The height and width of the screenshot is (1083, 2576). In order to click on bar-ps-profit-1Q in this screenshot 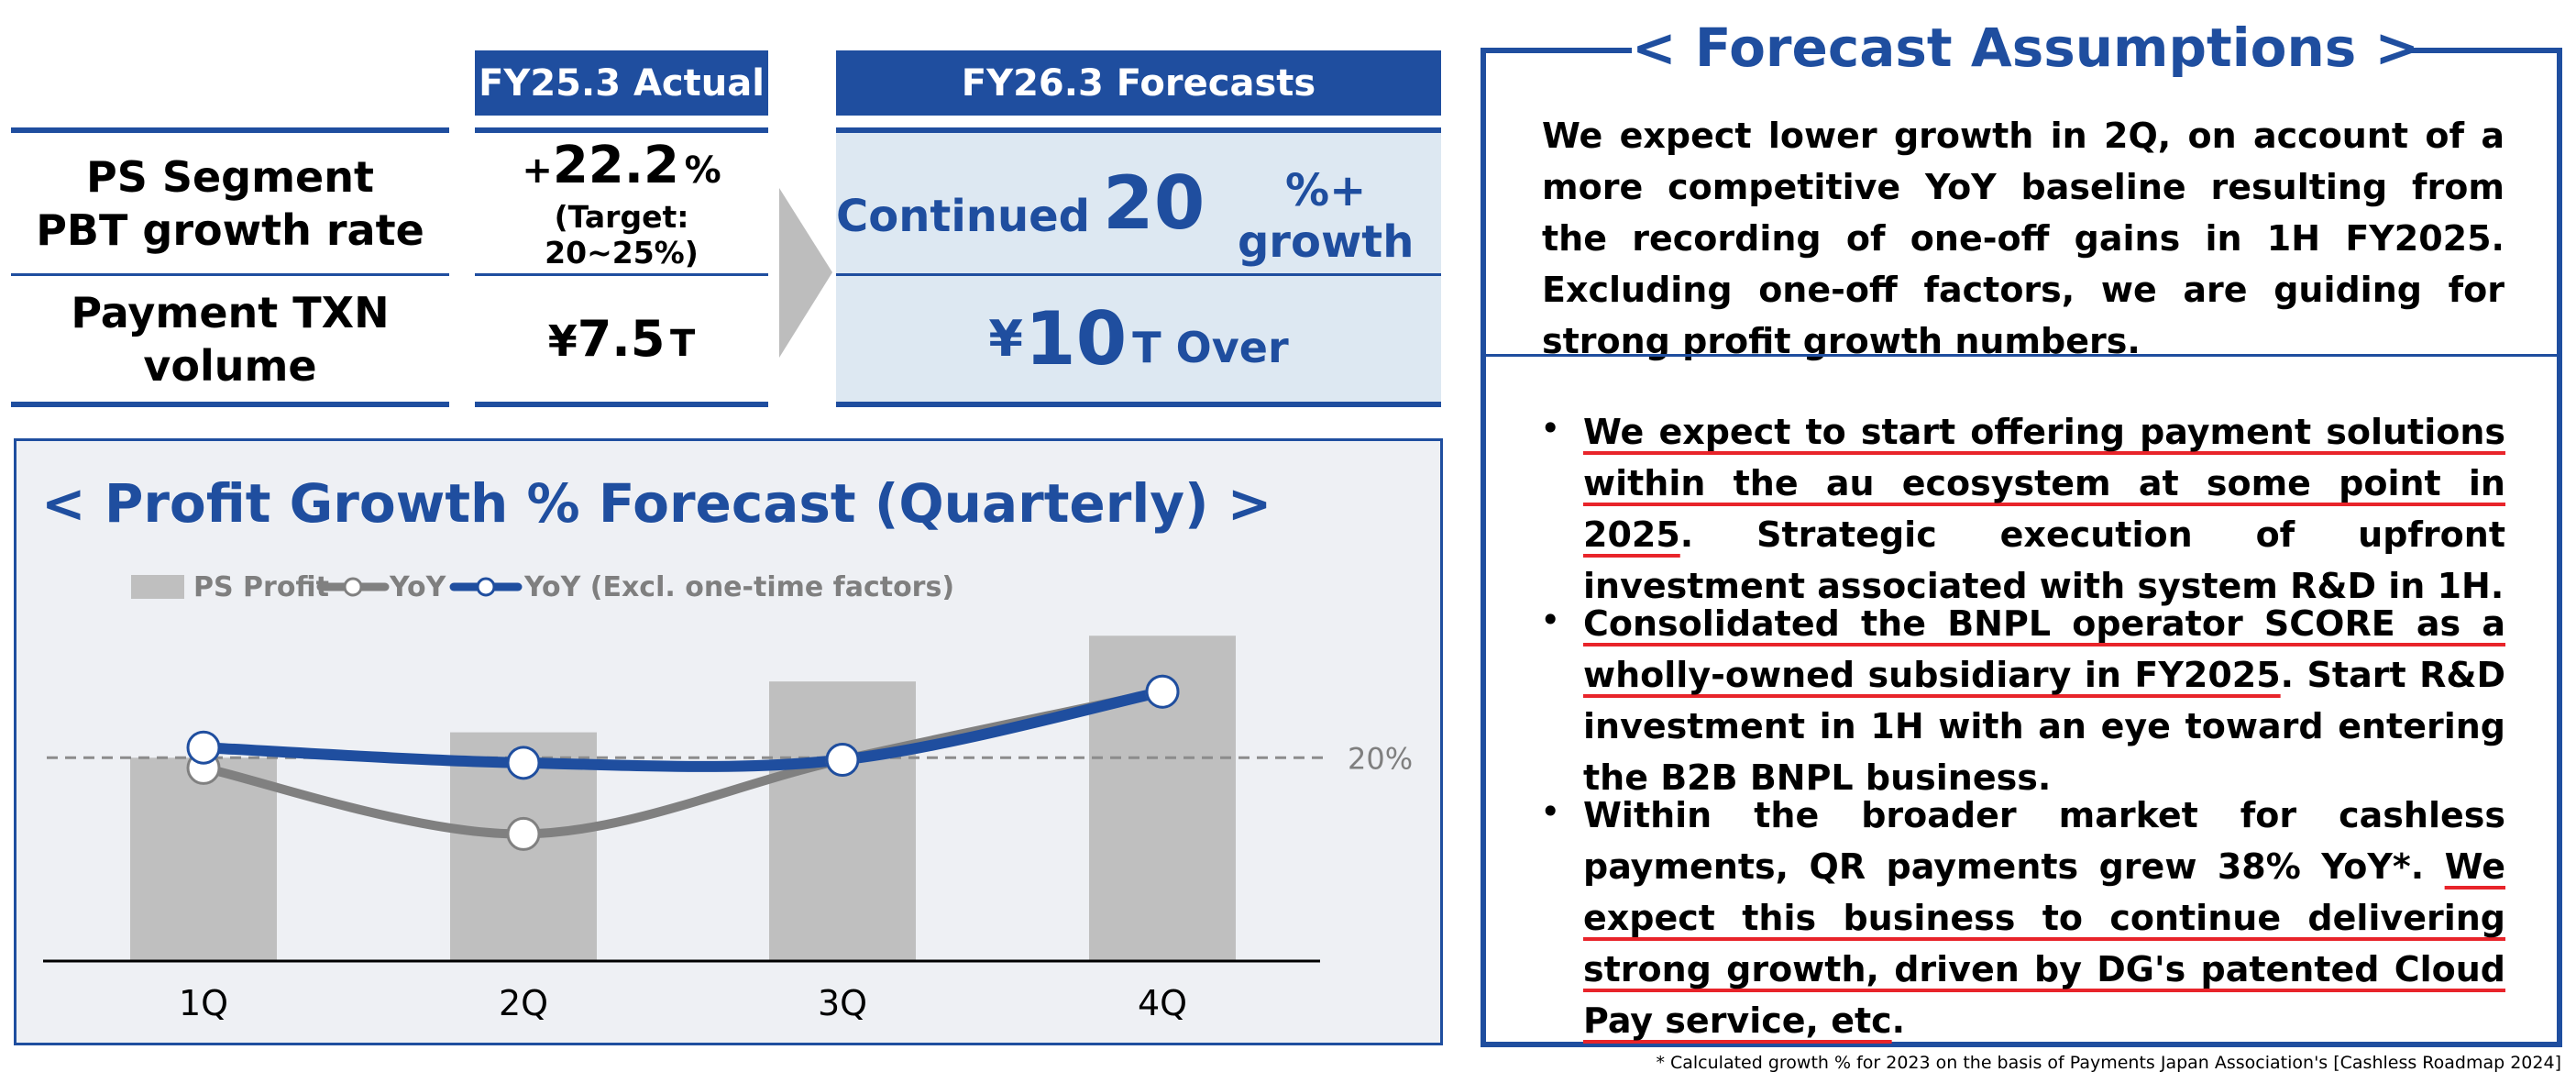, I will do `click(203, 859)`.